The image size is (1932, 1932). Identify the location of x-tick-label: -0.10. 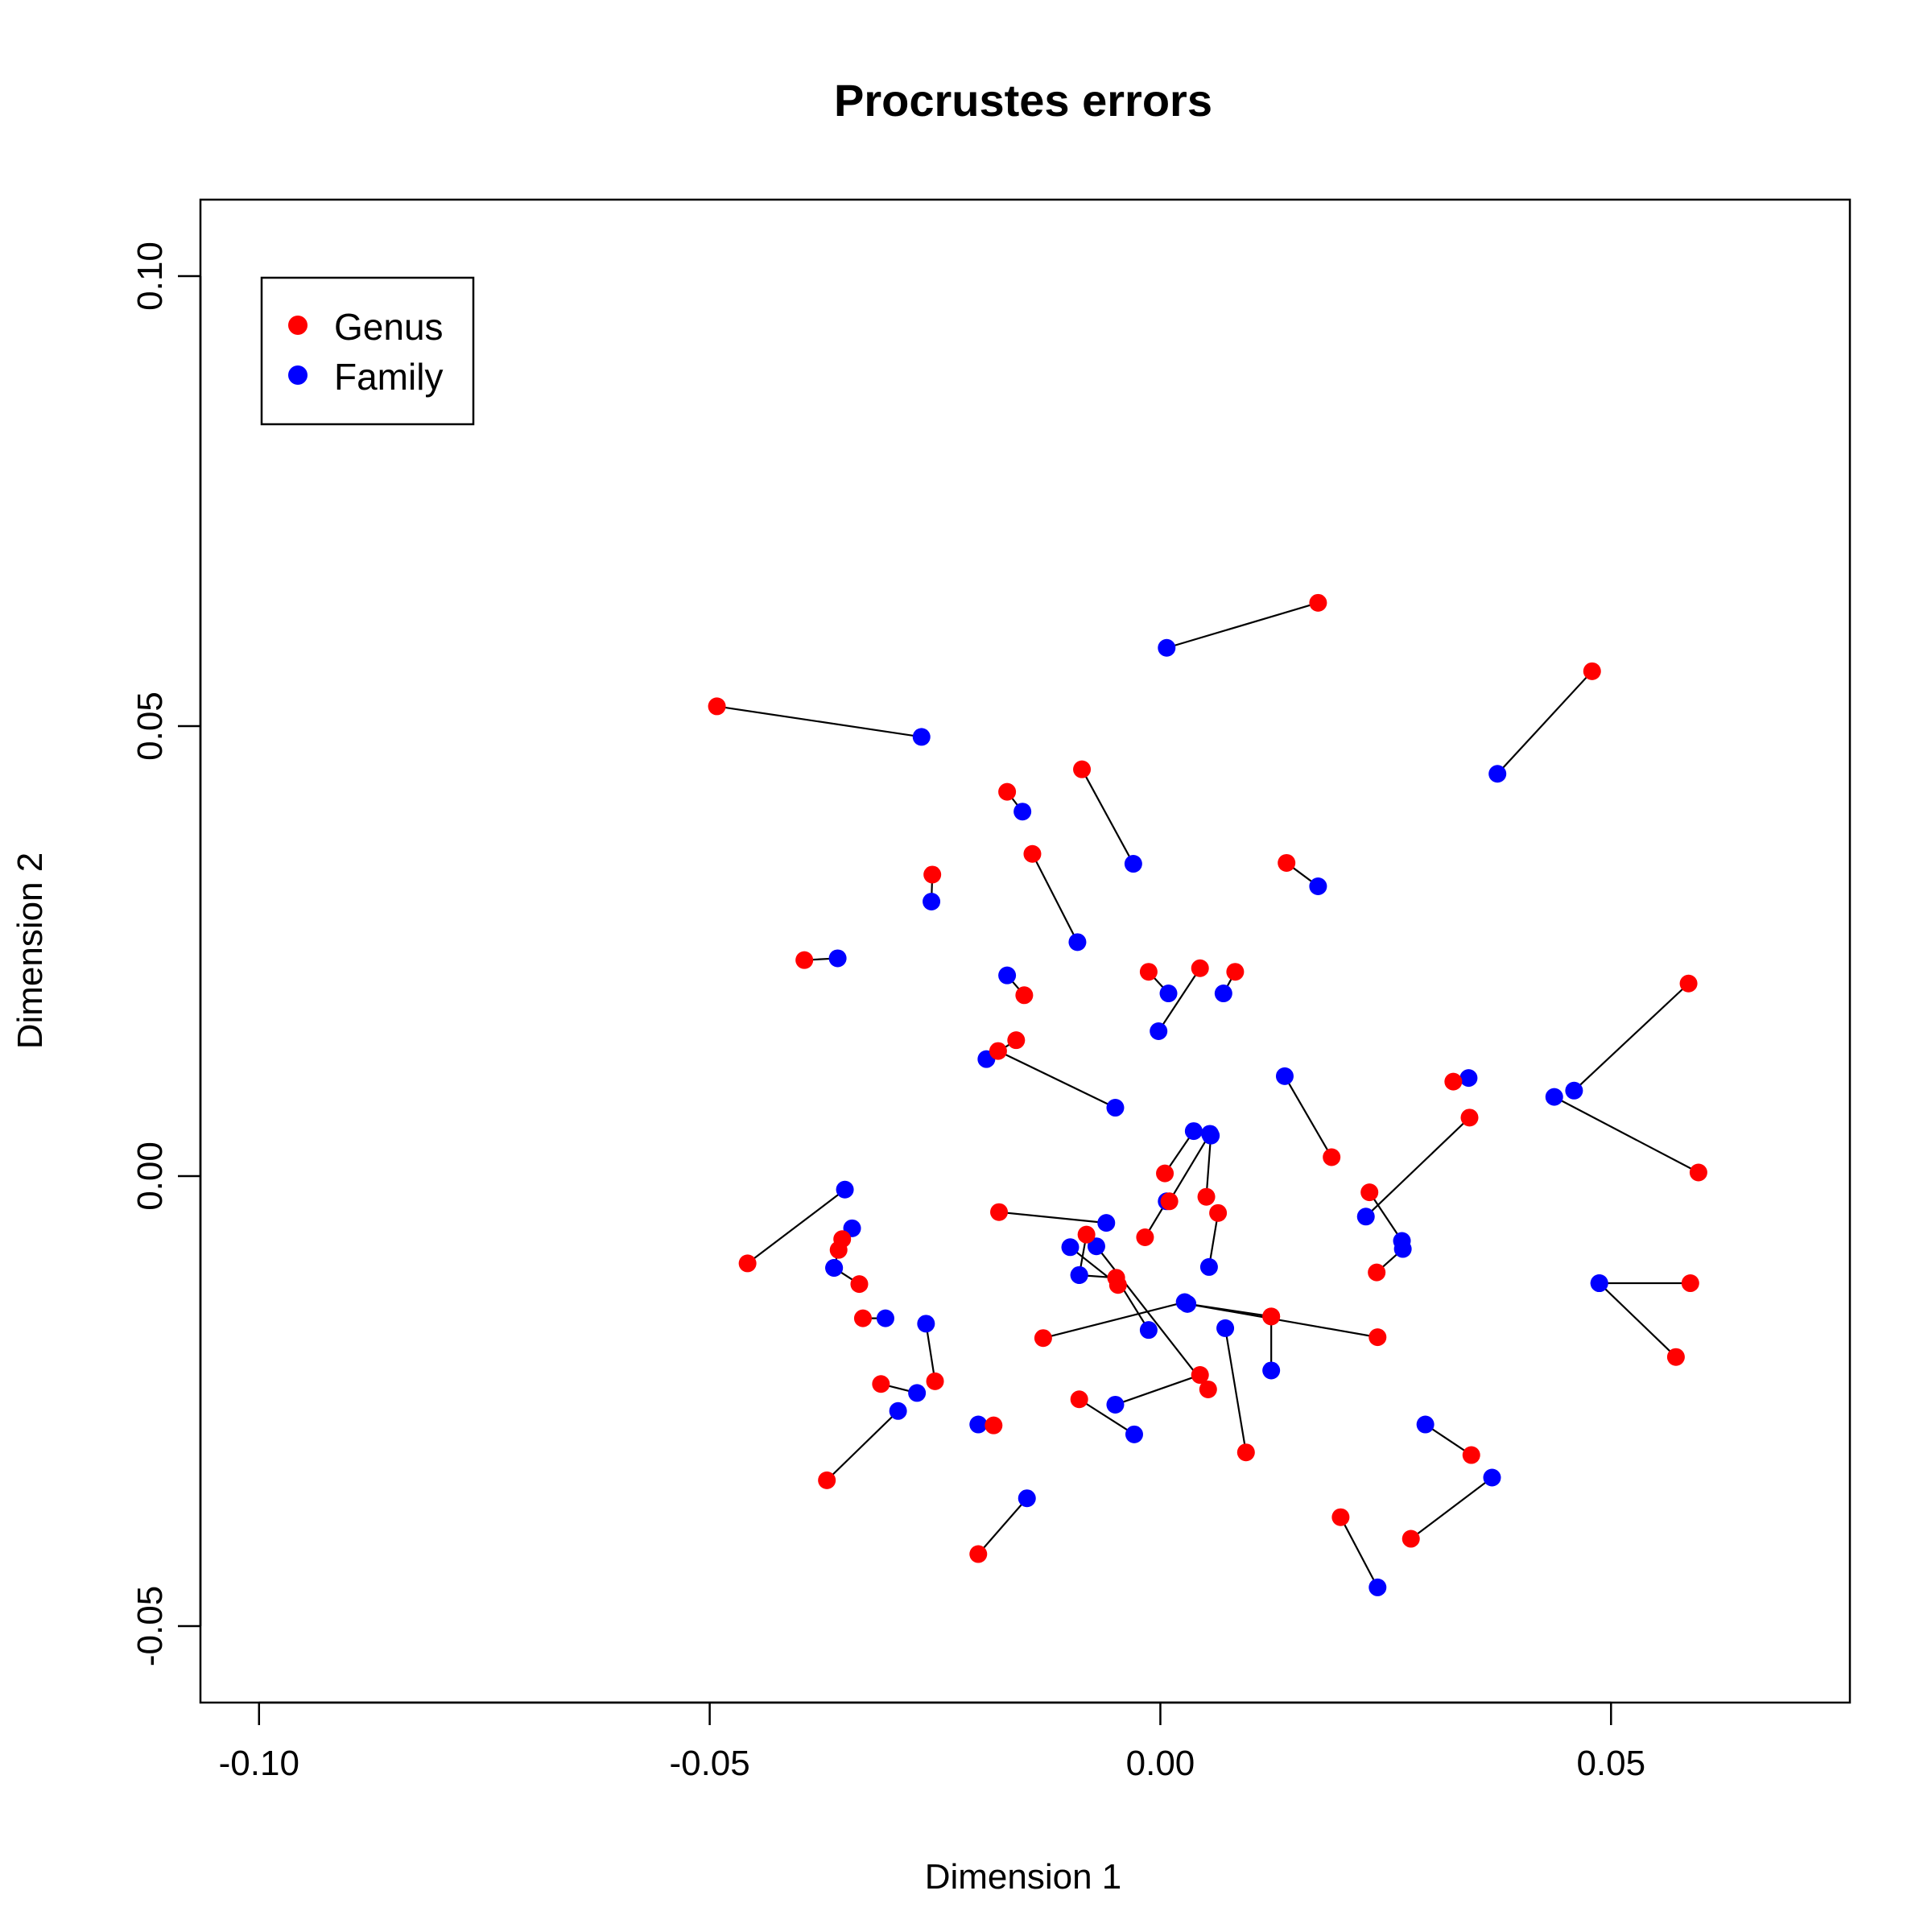
(259, 1764).